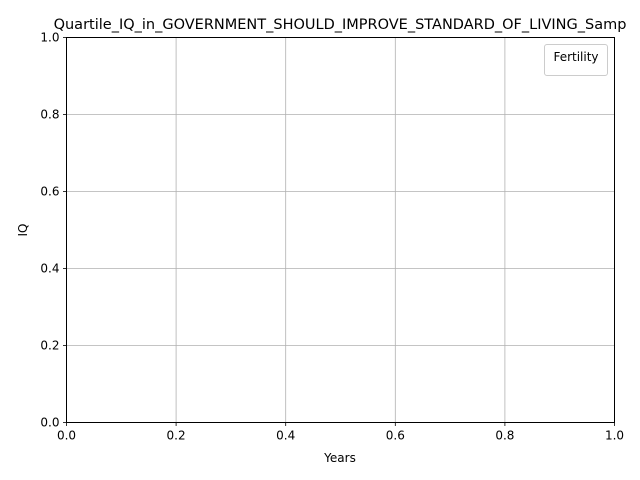  I want to click on y-tick-label: 0.4, so click(49, 269).